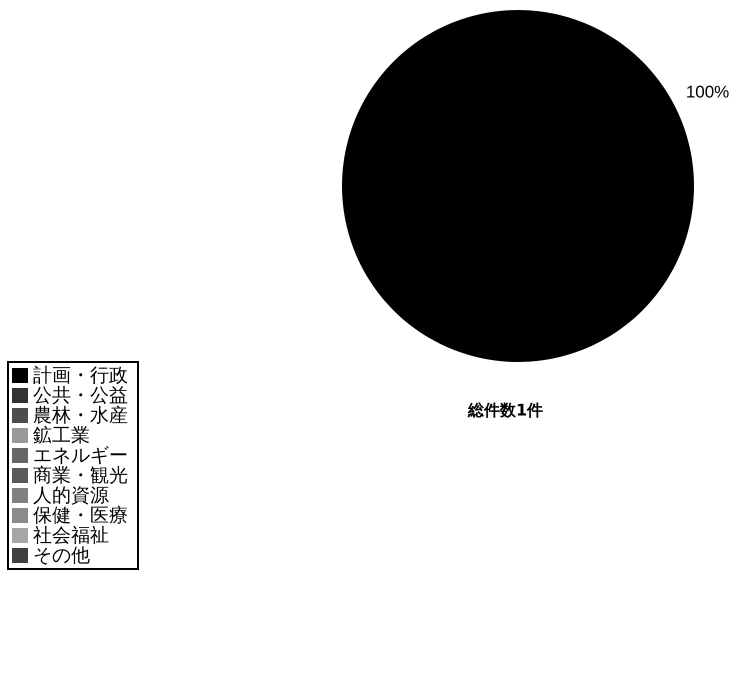 The width and height of the screenshot is (754, 677). What do you see at coordinates (61, 555) in the screenshot?
I see `legend-label: その他` at bounding box center [61, 555].